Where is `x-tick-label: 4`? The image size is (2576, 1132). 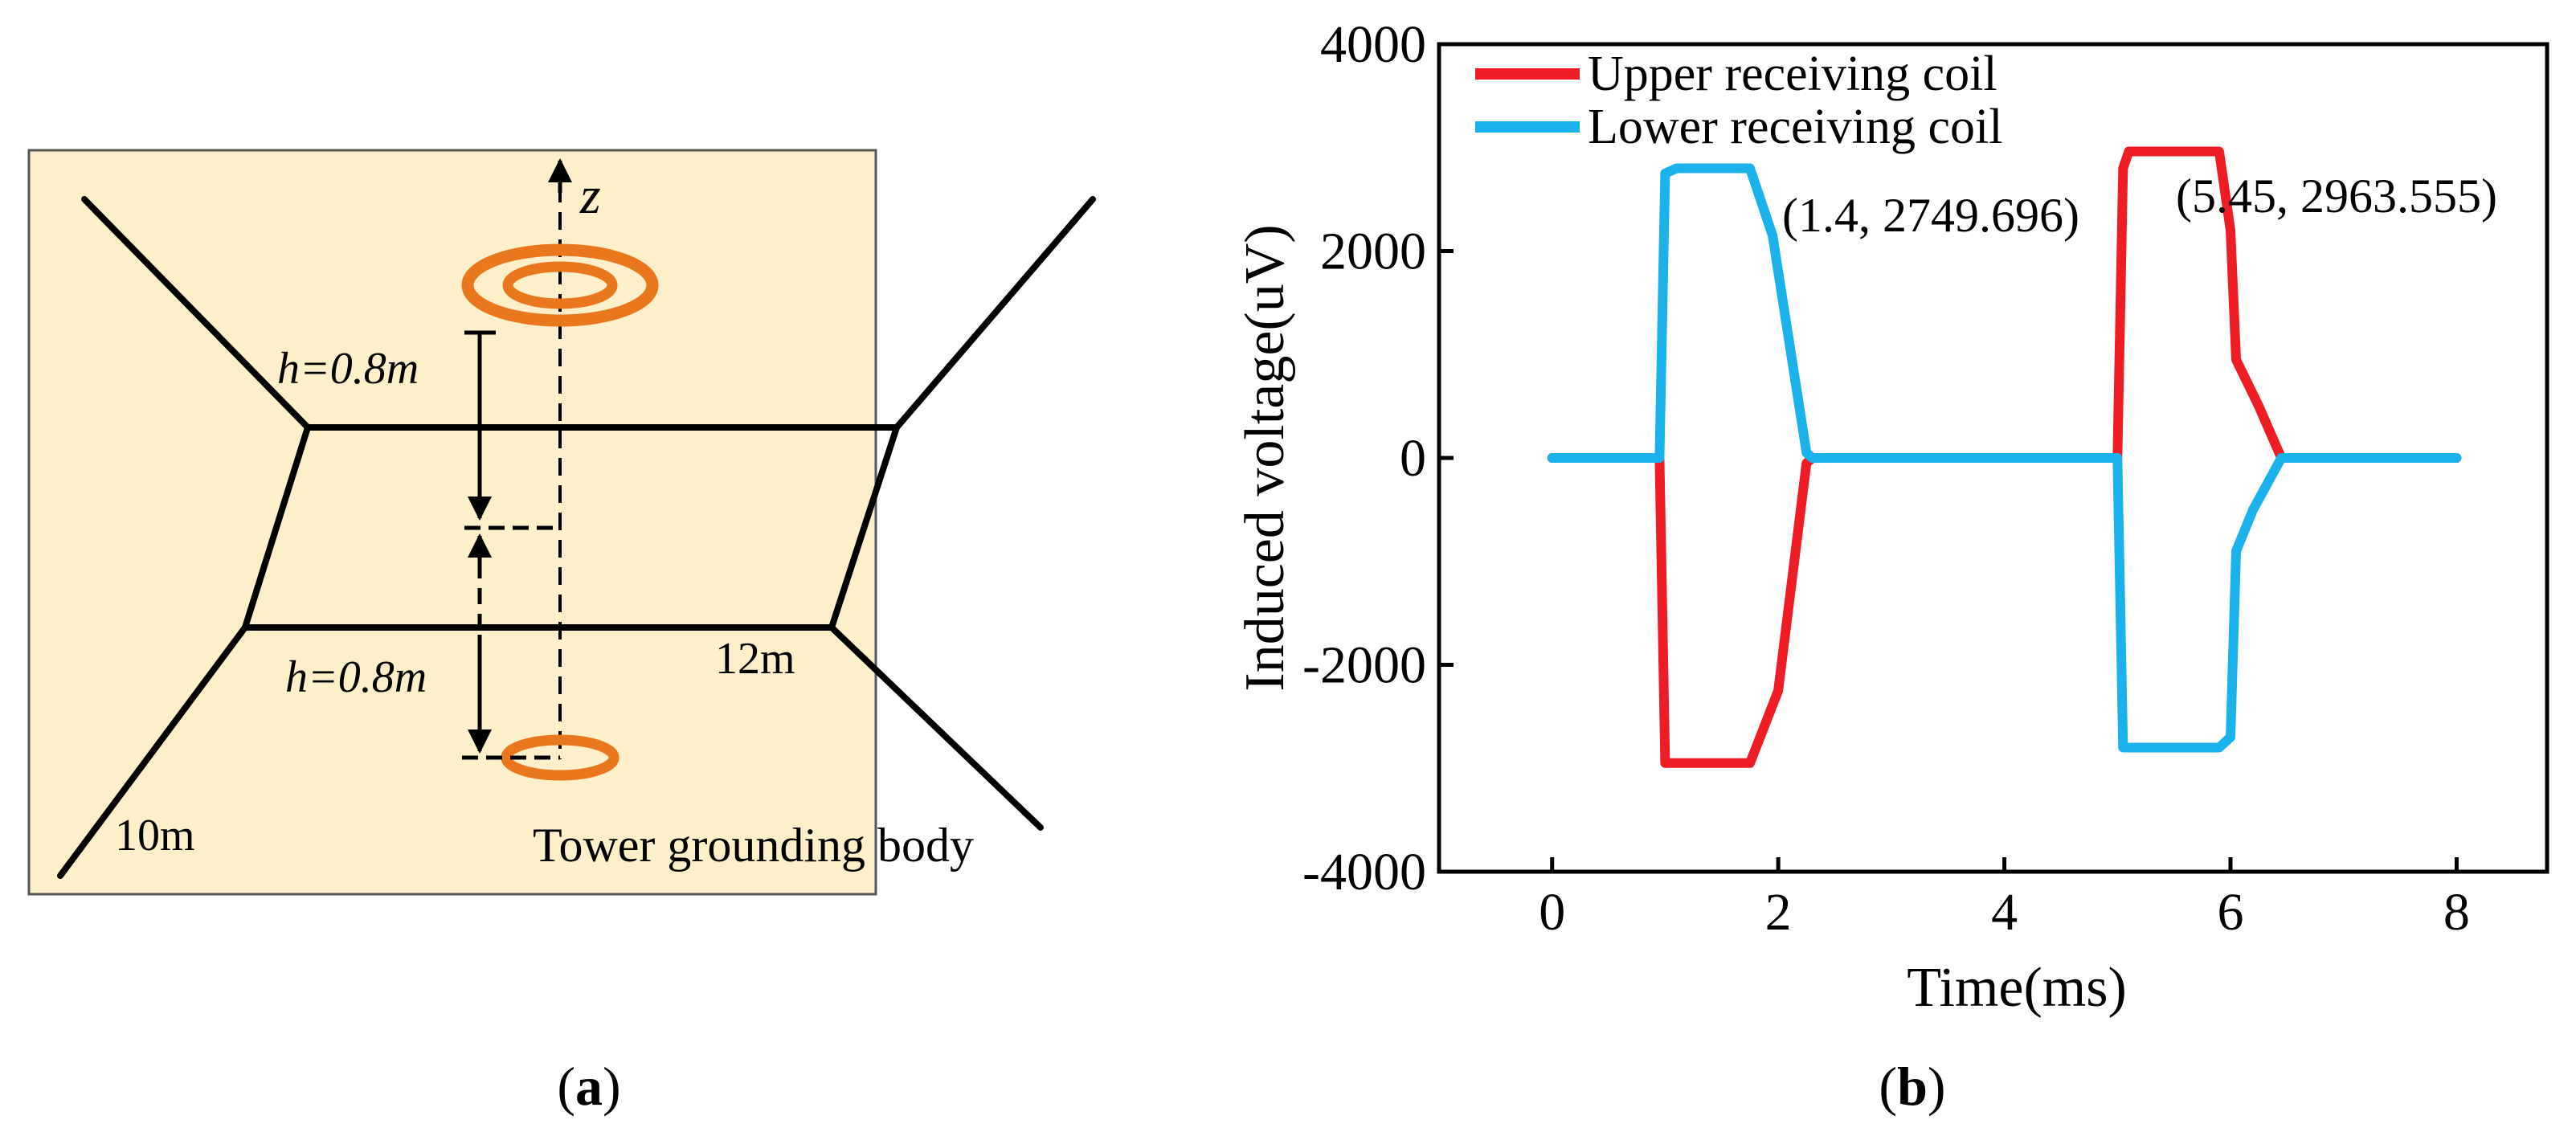 x-tick-label: 4 is located at coordinates (2005, 912).